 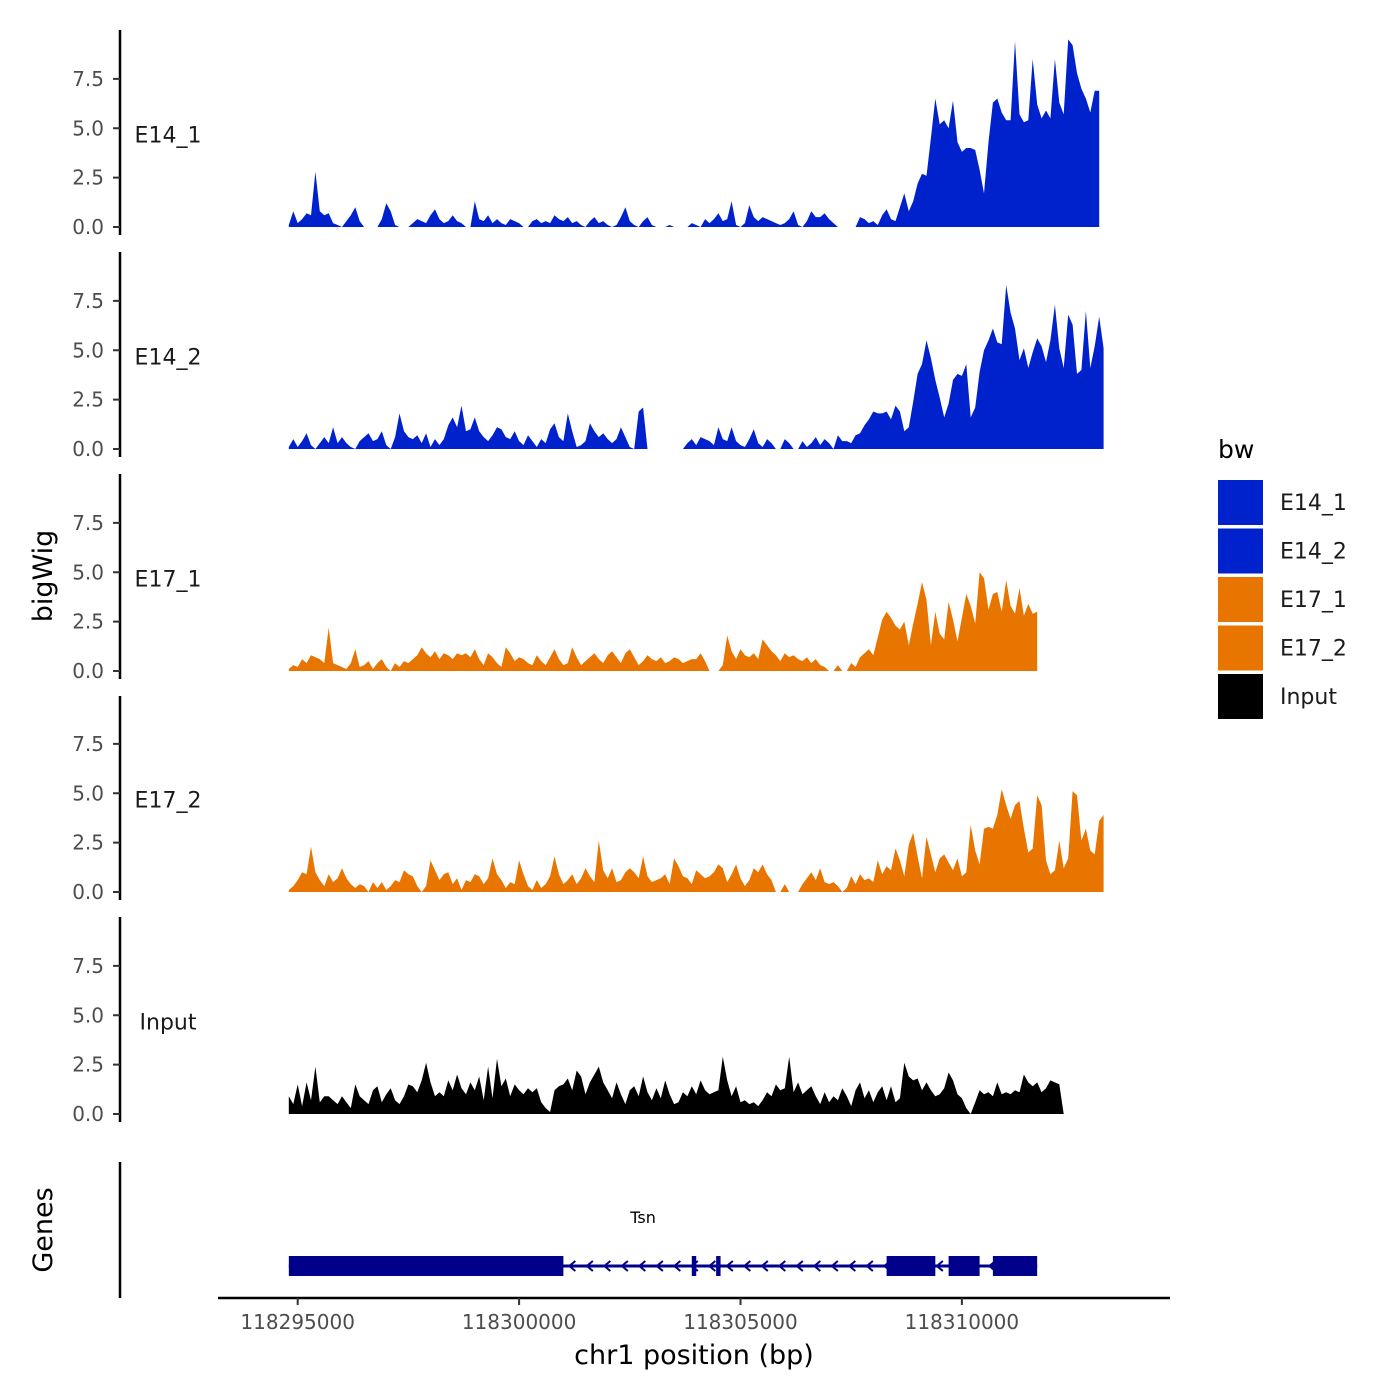 I want to click on track-label: Input, so click(x=168, y=1022).